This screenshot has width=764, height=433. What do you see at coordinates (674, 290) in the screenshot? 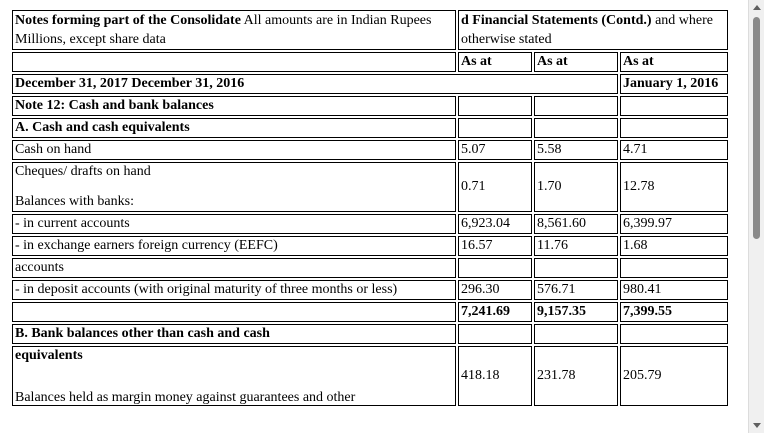
I see `value-cell: 980.41` at bounding box center [674, 290].